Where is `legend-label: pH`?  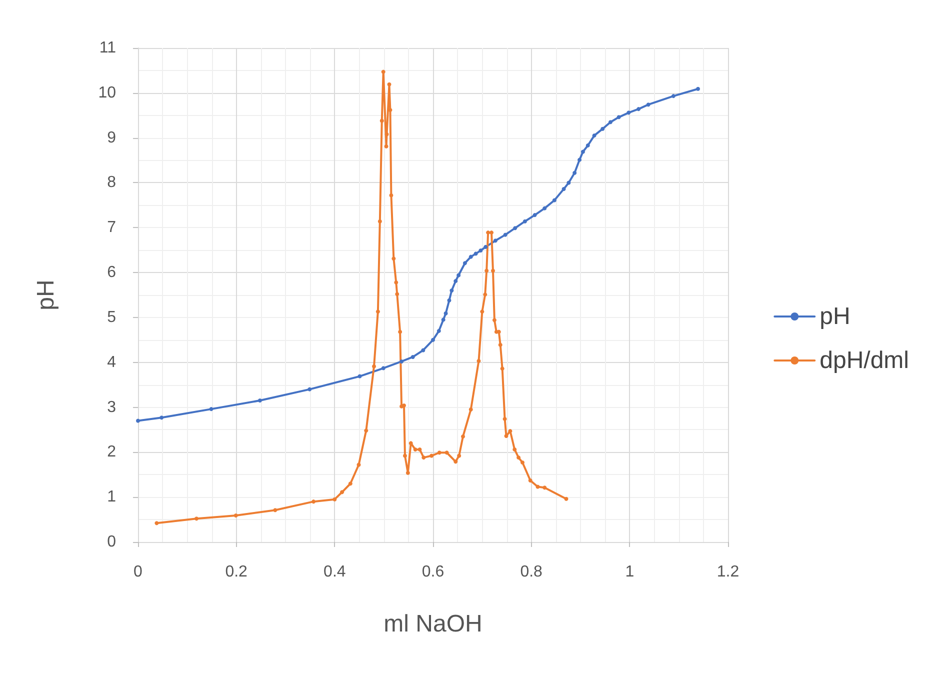 legend-label: pH is located at coordinates (835, 316).